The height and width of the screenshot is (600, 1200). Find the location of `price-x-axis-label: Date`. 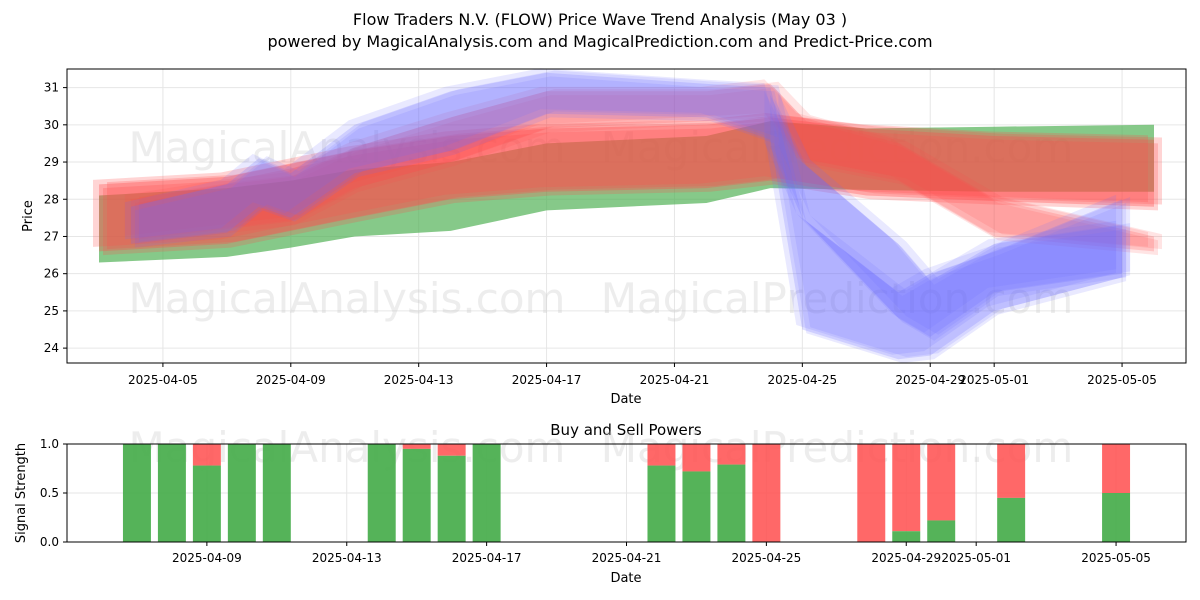

price-x-axis-label: Date is located at coordinates (625, 399).